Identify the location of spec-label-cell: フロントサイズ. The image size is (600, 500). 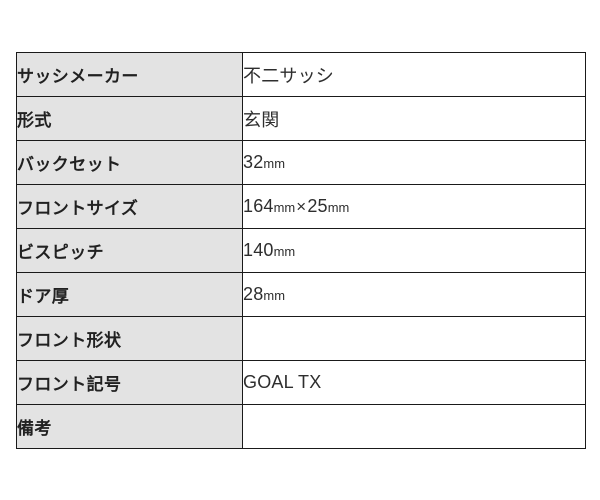
(129, 206).